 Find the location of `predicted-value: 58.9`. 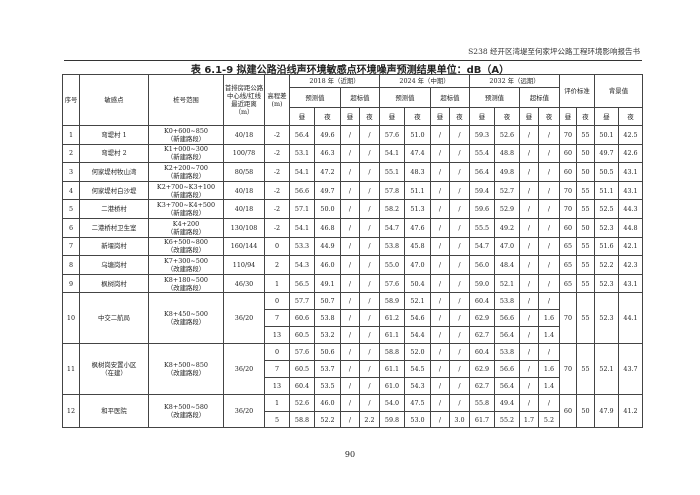

predicted-value: 58.9 is located at coordinates (392, 301).